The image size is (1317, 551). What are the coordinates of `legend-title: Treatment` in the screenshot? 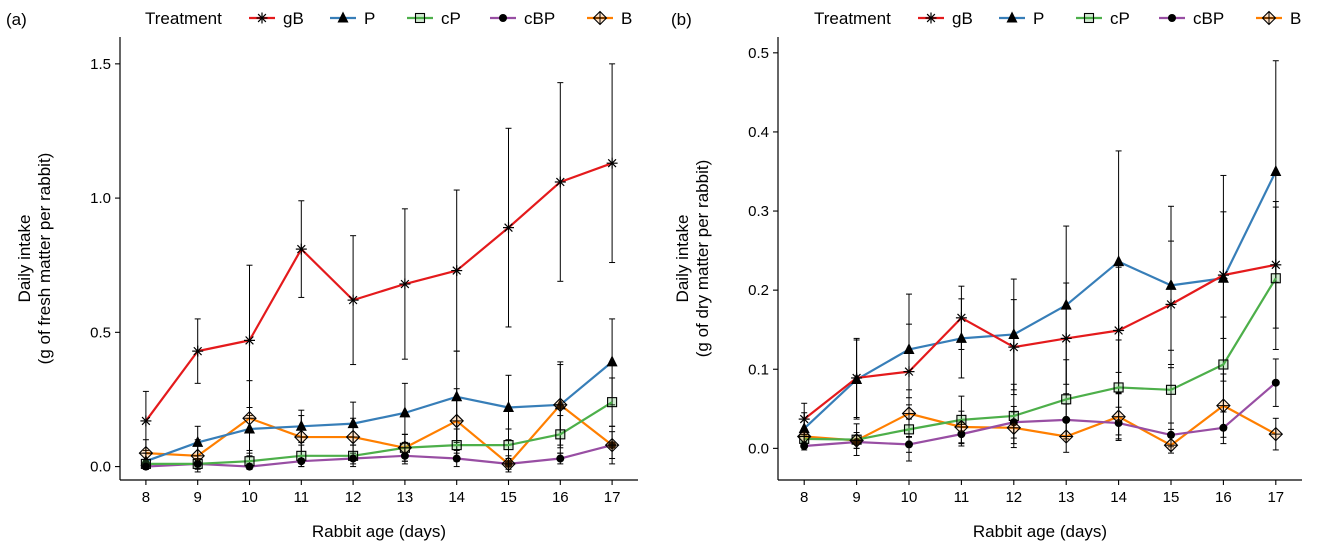 It's located at (183, 18).